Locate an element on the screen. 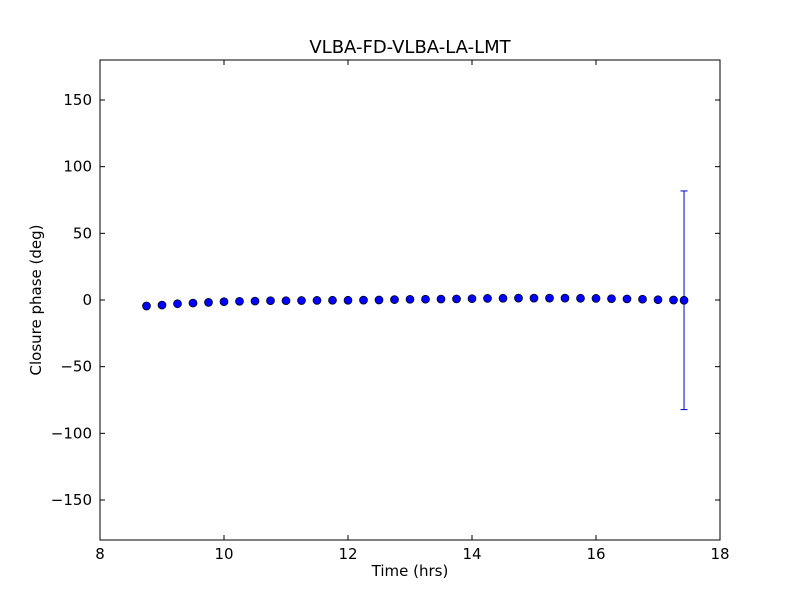  y-tick-label: −150 is located at coordinates (71, 500).